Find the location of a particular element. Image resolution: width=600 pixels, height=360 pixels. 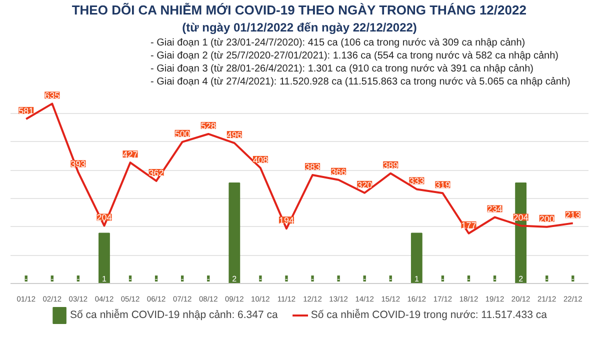

data-label: 500 is located at coordinates (182, 133).